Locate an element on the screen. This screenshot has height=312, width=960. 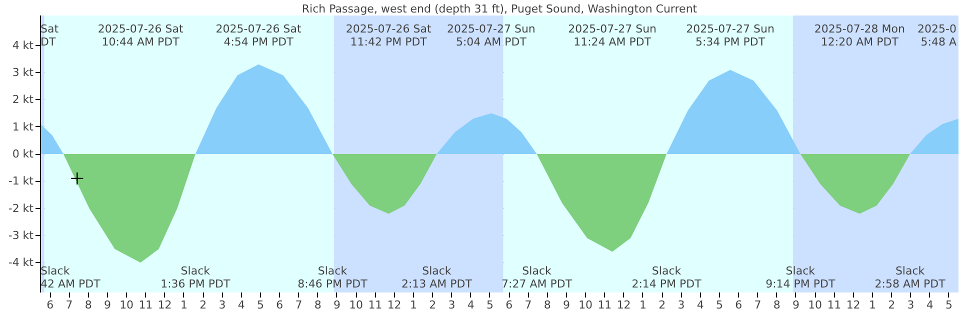
annotation: 2025-0 5:48 A is located at coordinates (937, 35).